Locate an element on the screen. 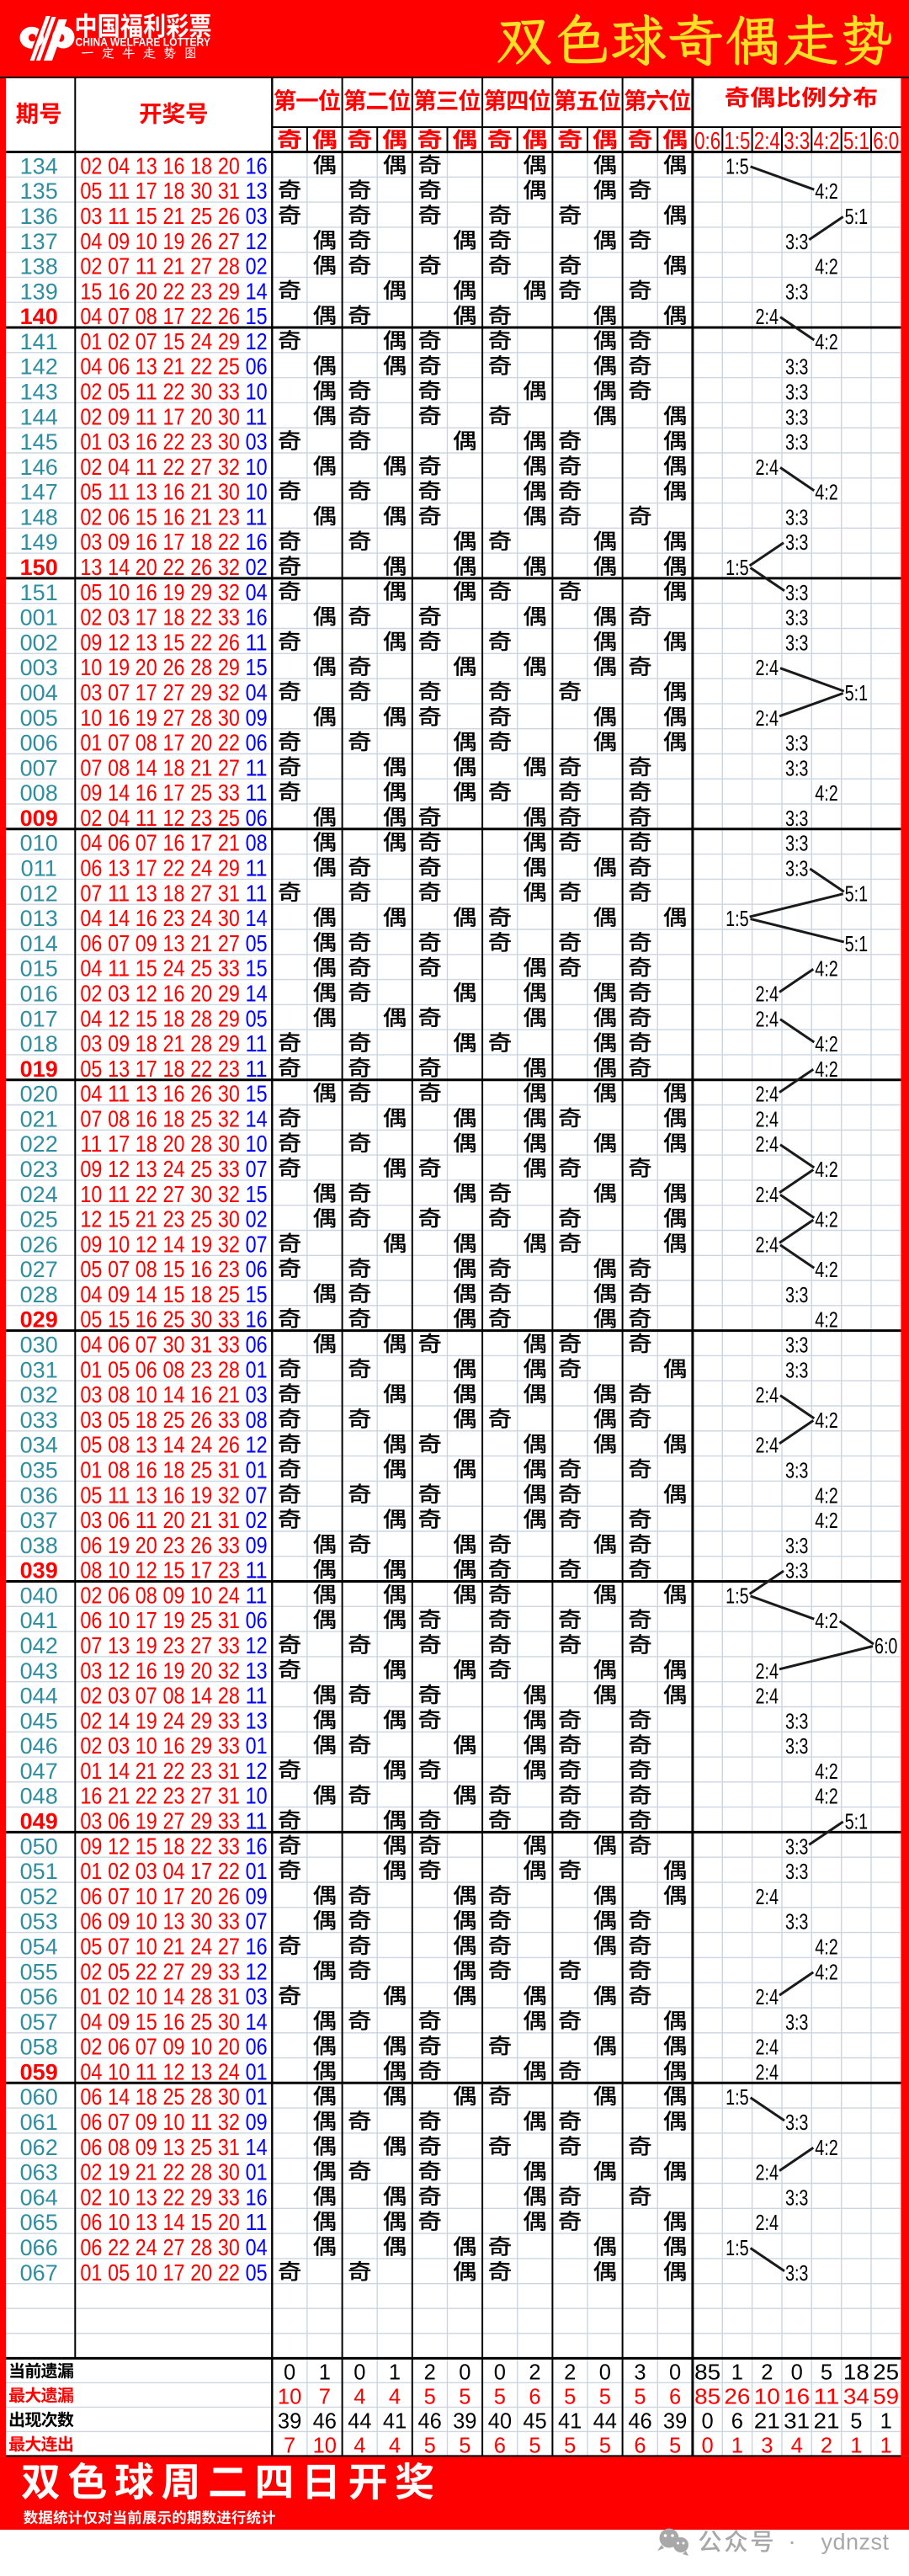  svg-text: 136 is located at coordinates (39, 217).